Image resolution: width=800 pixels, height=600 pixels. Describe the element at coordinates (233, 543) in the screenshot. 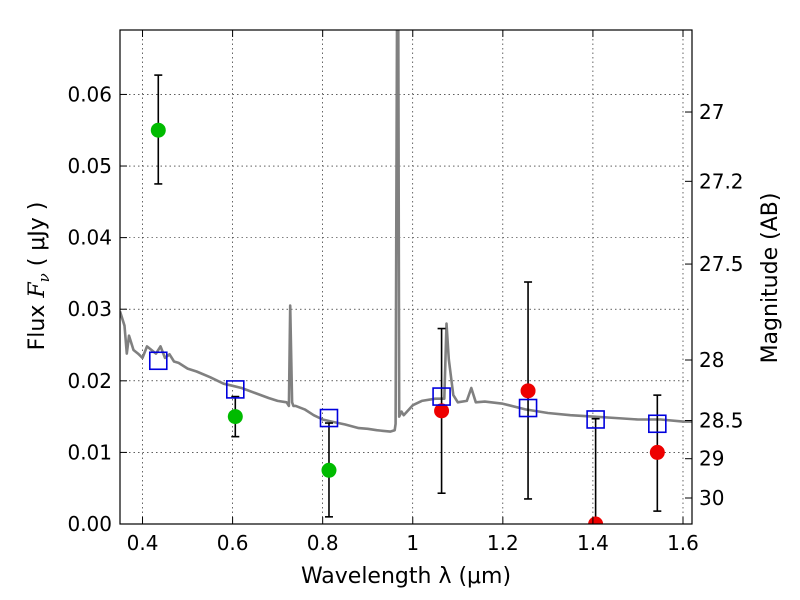

I see `x-tick-label: 0.6` at that location.